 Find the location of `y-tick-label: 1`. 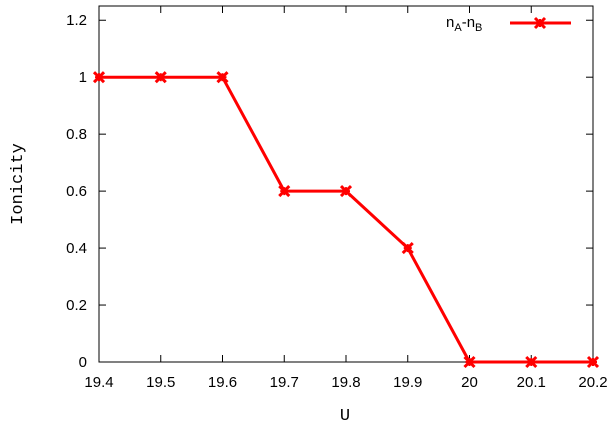

y-tick-label: 1 is located at coordinates (83, 77).